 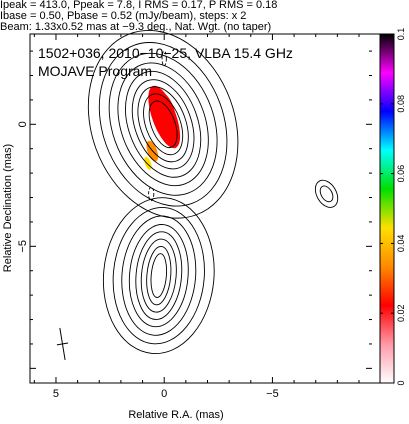 I want to click on colorbar, so click(x=387, y=208).